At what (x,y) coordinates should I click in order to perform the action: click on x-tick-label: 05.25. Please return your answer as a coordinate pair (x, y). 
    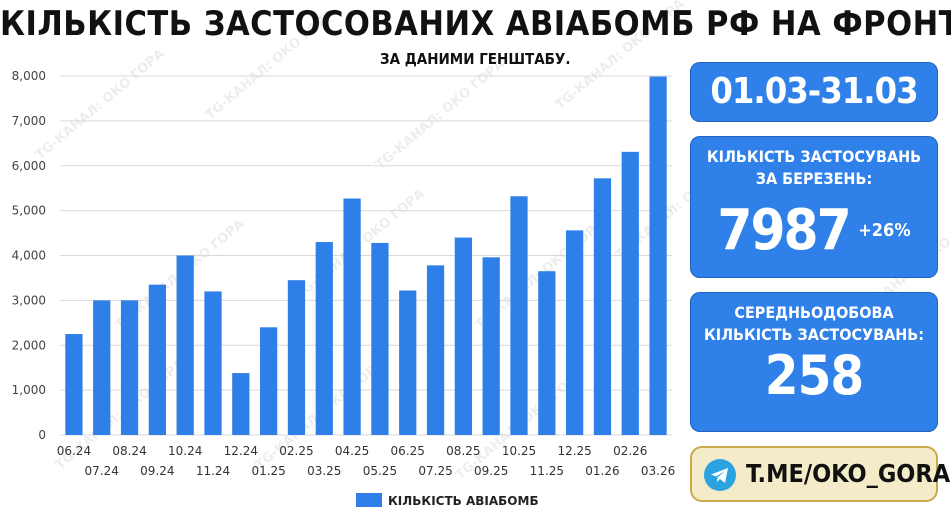
    Looking at the image, I should click on (380, 471).